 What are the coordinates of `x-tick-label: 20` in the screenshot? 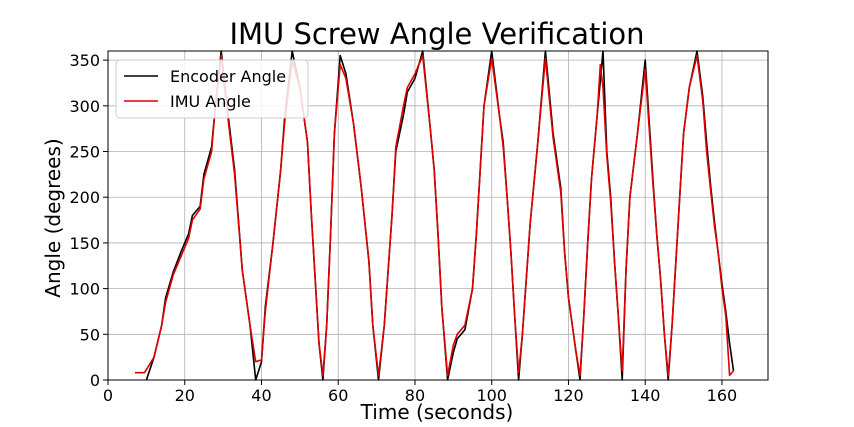 It's located at (185, 395).